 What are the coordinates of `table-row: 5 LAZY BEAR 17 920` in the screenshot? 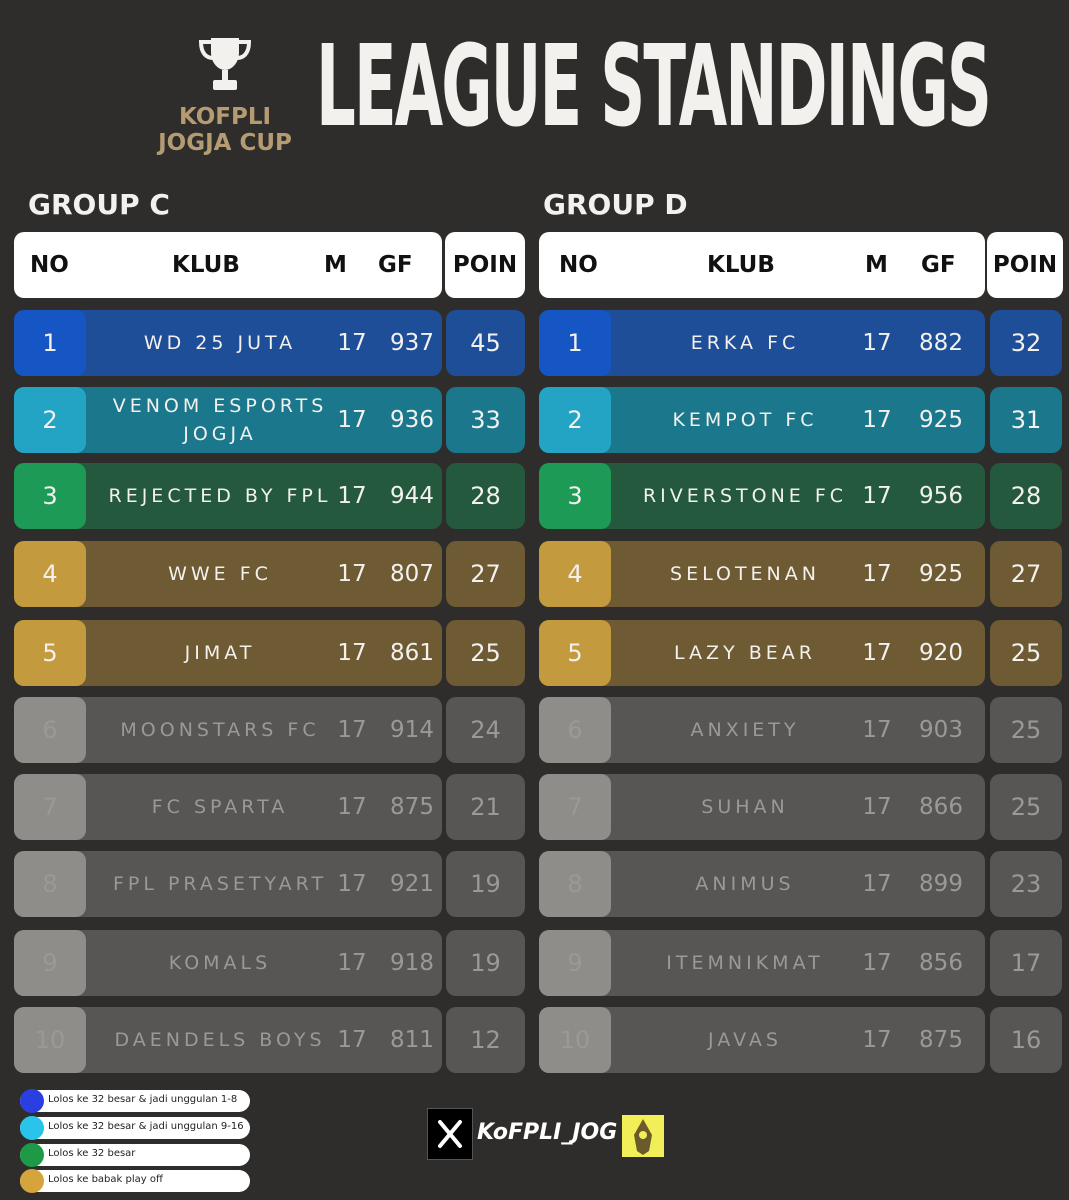 It's located at (762, 653).